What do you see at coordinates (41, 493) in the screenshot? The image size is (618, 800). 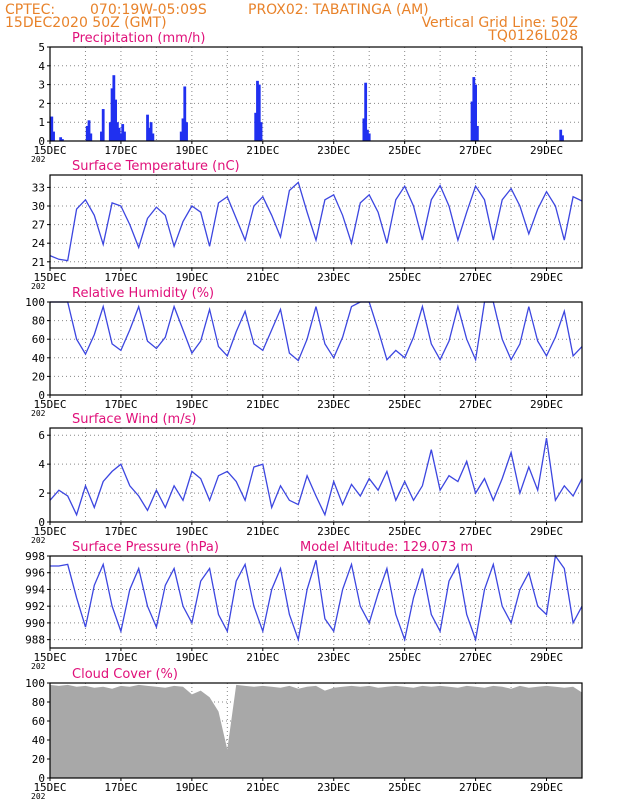 I see `y-tick-label: 2` at bounding box center [41, 493].